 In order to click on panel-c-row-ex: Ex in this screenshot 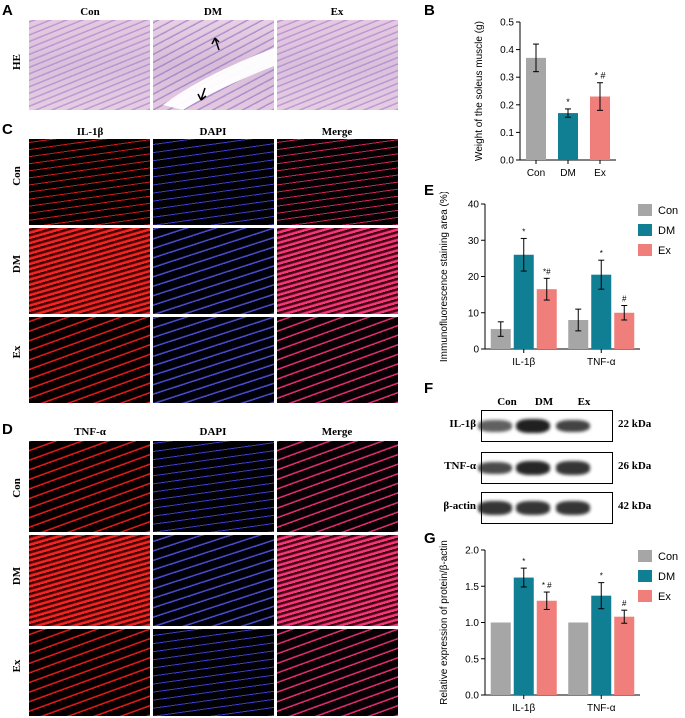, I will do `click(17, 352)`.